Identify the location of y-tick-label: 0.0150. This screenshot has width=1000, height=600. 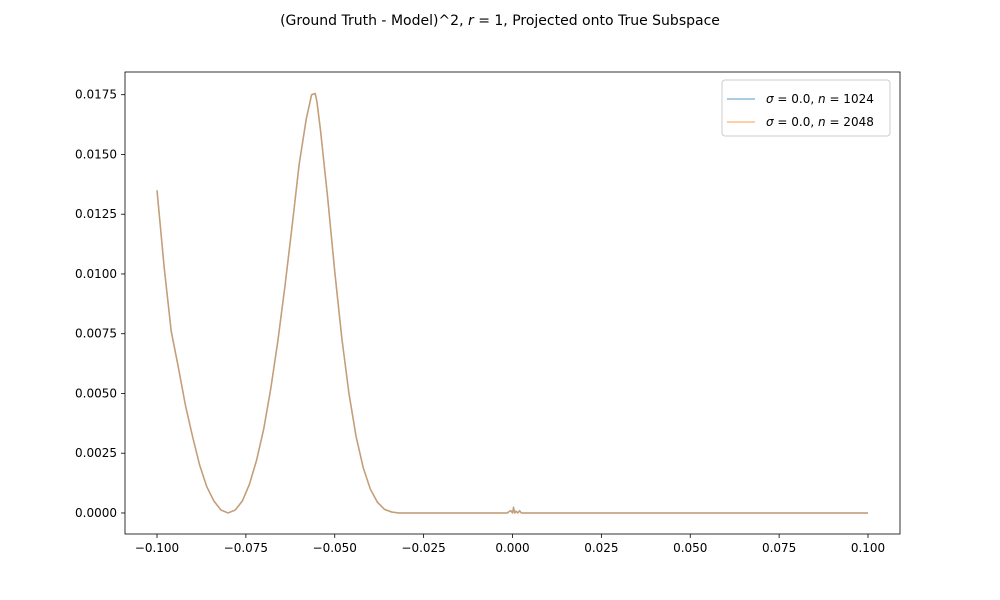
(96, 154).